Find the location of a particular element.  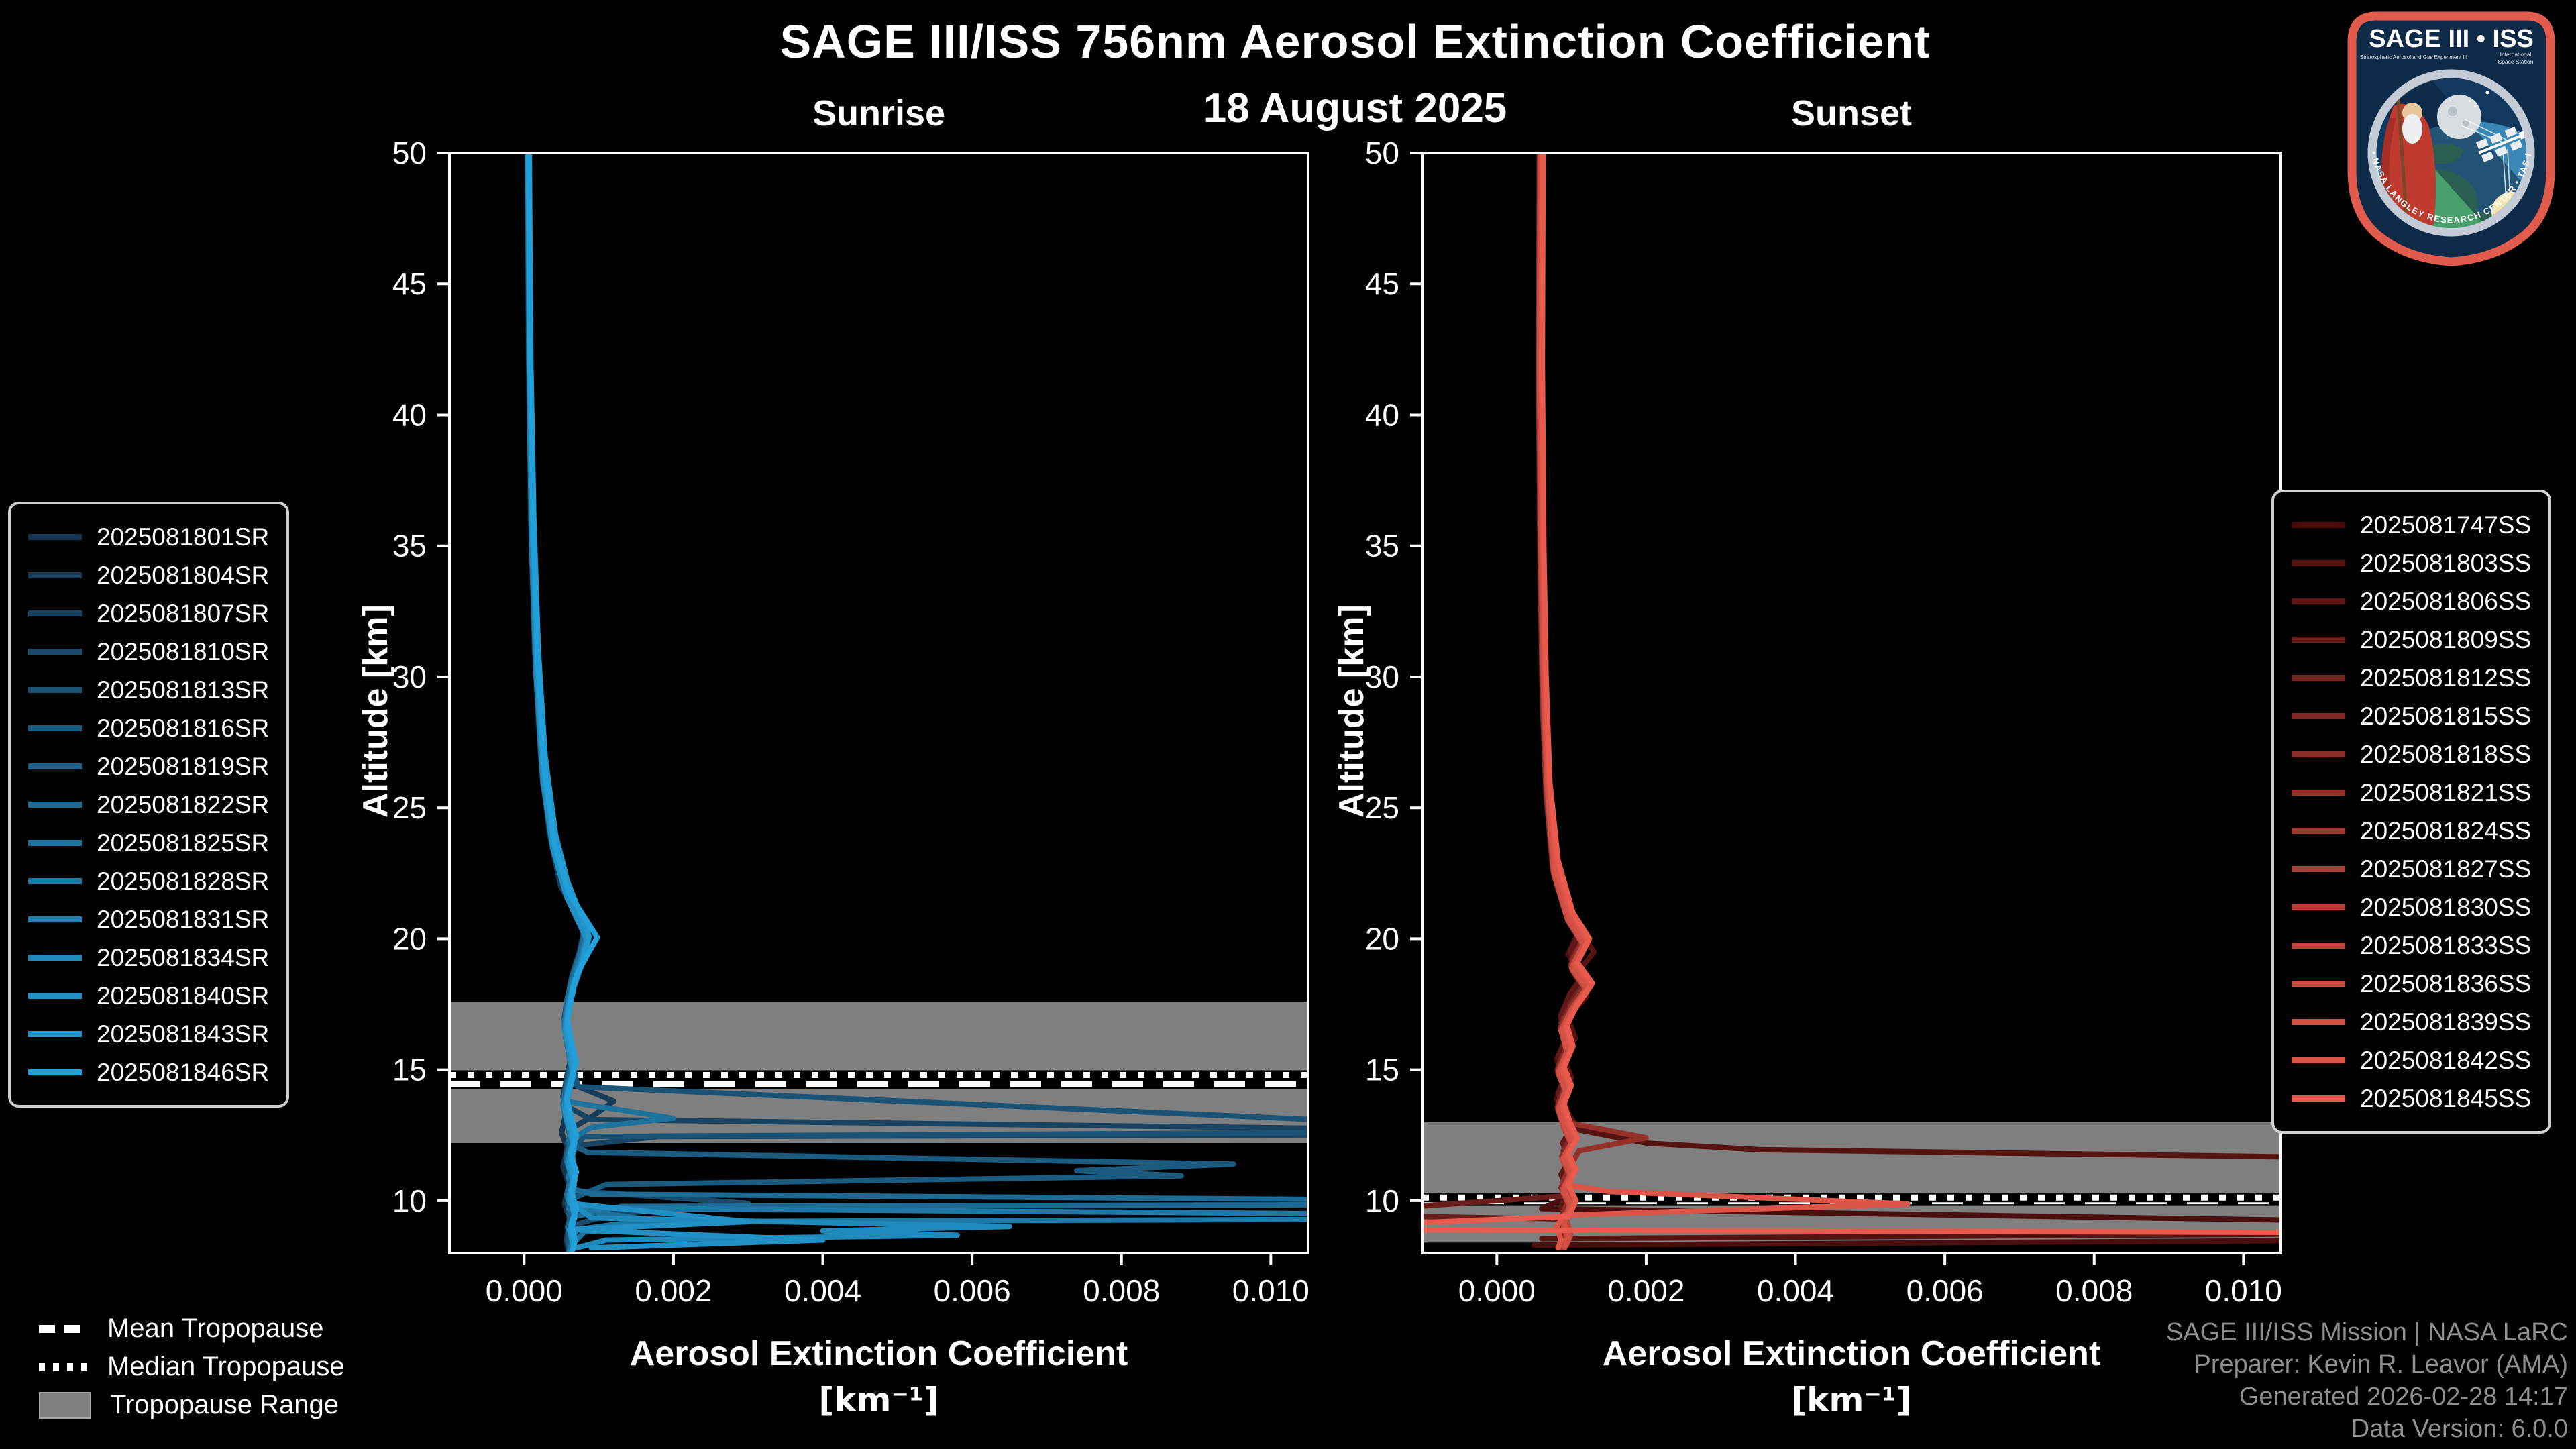

median-tropopause-label: Median Tropopause is located at coordinates (226, 1366).